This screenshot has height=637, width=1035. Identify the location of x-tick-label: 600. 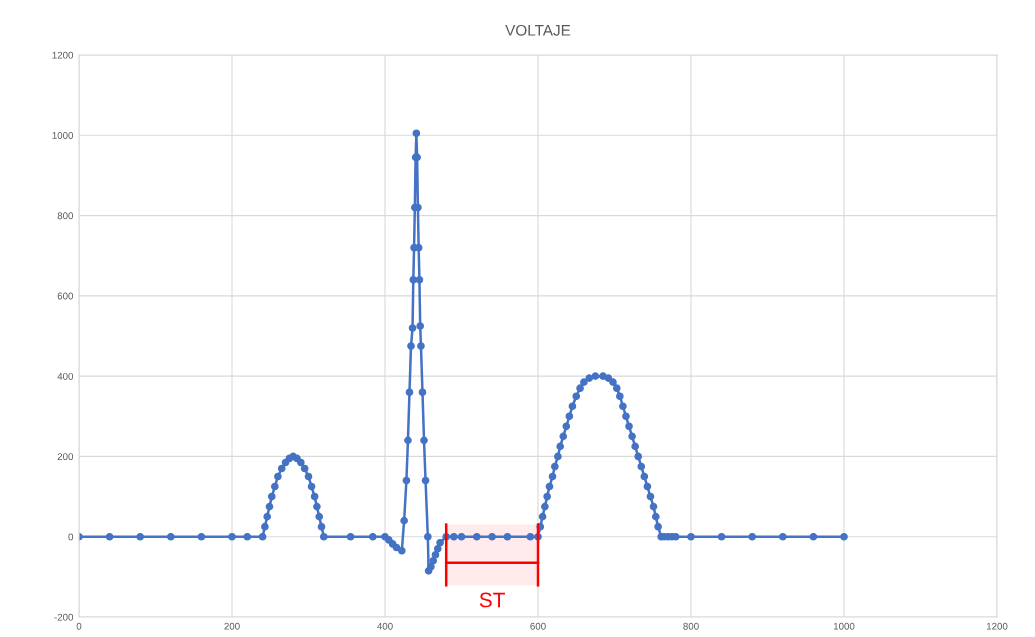
(538, 626).